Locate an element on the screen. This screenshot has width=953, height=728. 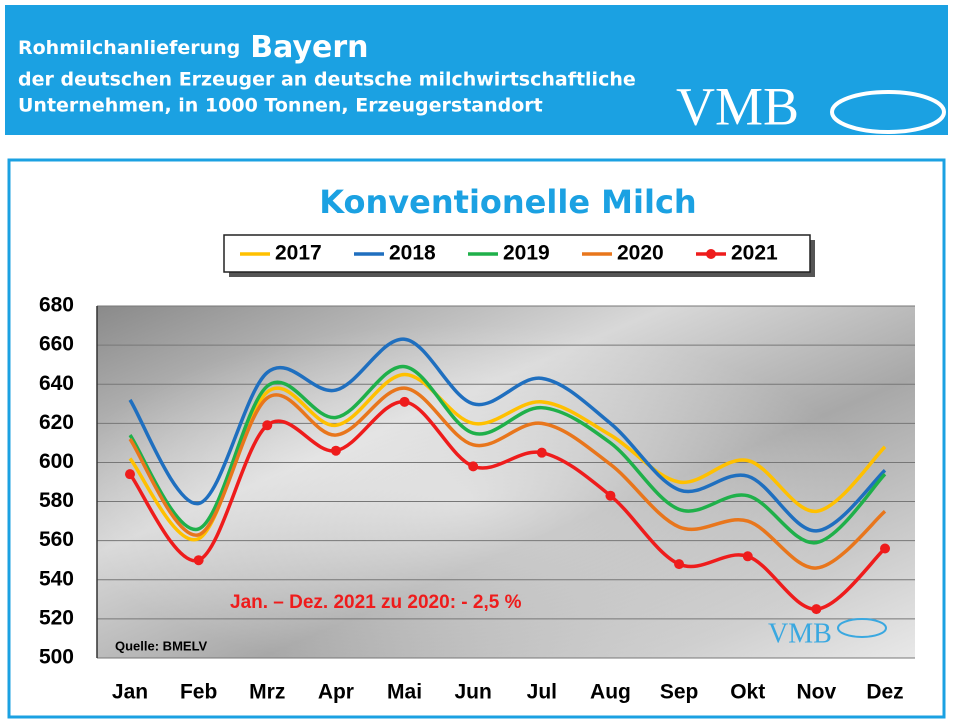
y-tick-label: 500 is located at coordinates (56, 657).